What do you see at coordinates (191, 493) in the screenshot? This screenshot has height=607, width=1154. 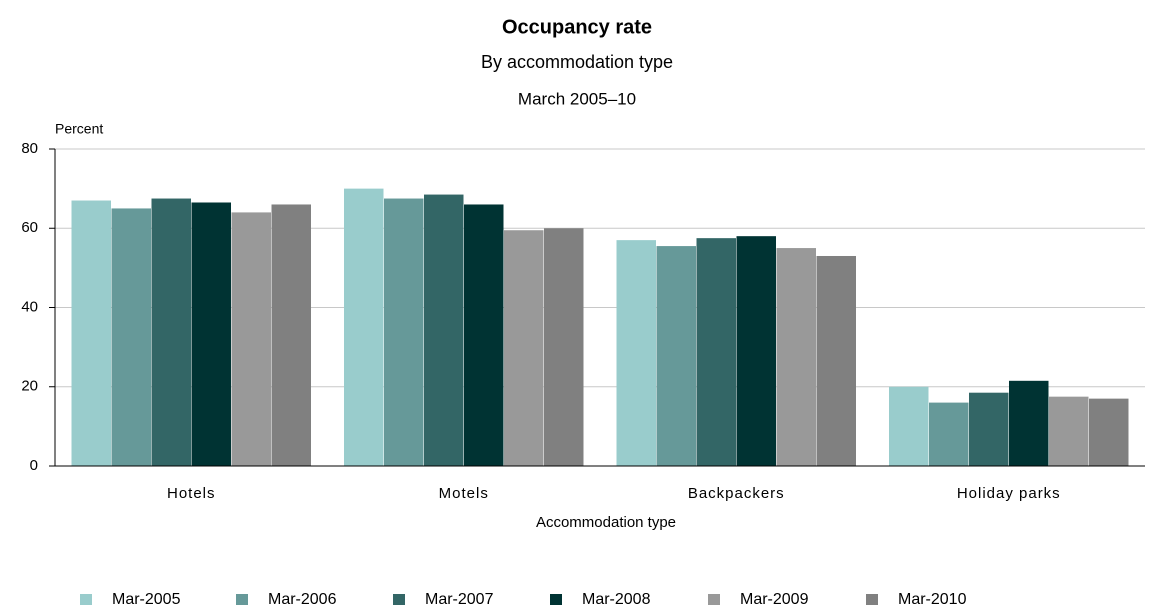 I see `x-tick-label: Hotels` at bounding box center [191, 493].